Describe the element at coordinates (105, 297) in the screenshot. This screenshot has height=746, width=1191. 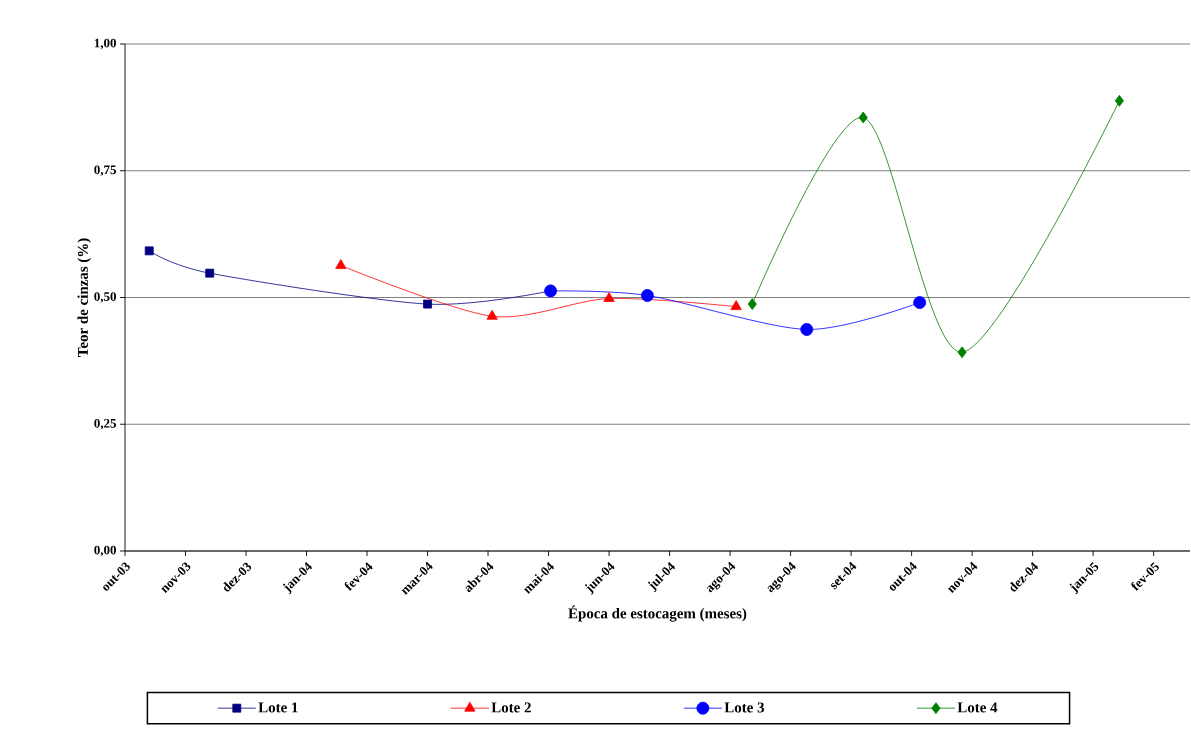
I see `y-tick-label: 0,50` at that location.